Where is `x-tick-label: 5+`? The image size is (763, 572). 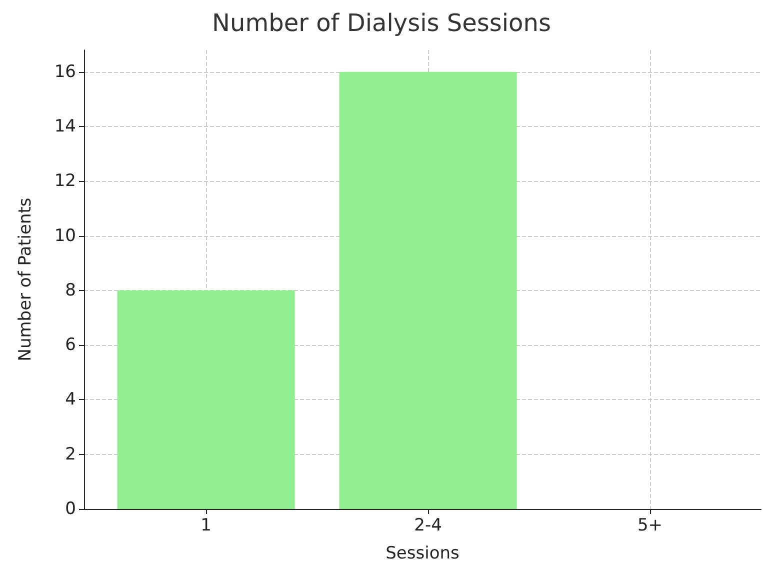 x-tick-label: 5+ is located at coordinates (650, 526).